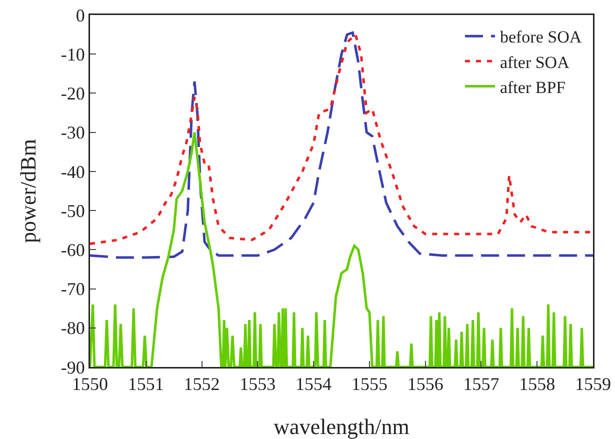 Image resolution: width=615 pixels, height=439 pixels. Describe the element at coordinates (533, 87) in the screenshot. I see `legend-label: after BPF` at that location.